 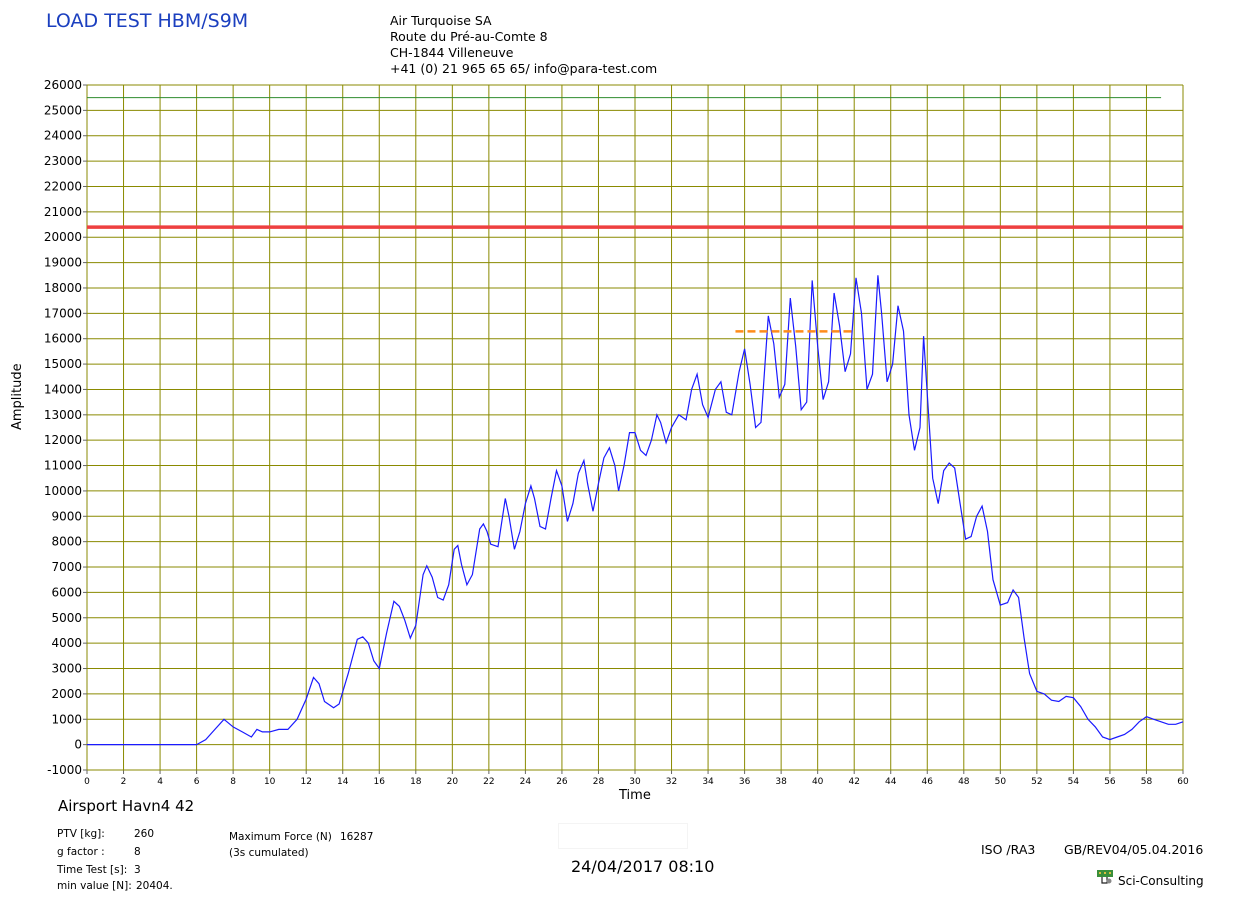 What do you see at coordinates (1001, 782) in the screenshot?
I see `x-tick-label: 50` at bounding box center [1001, 782].